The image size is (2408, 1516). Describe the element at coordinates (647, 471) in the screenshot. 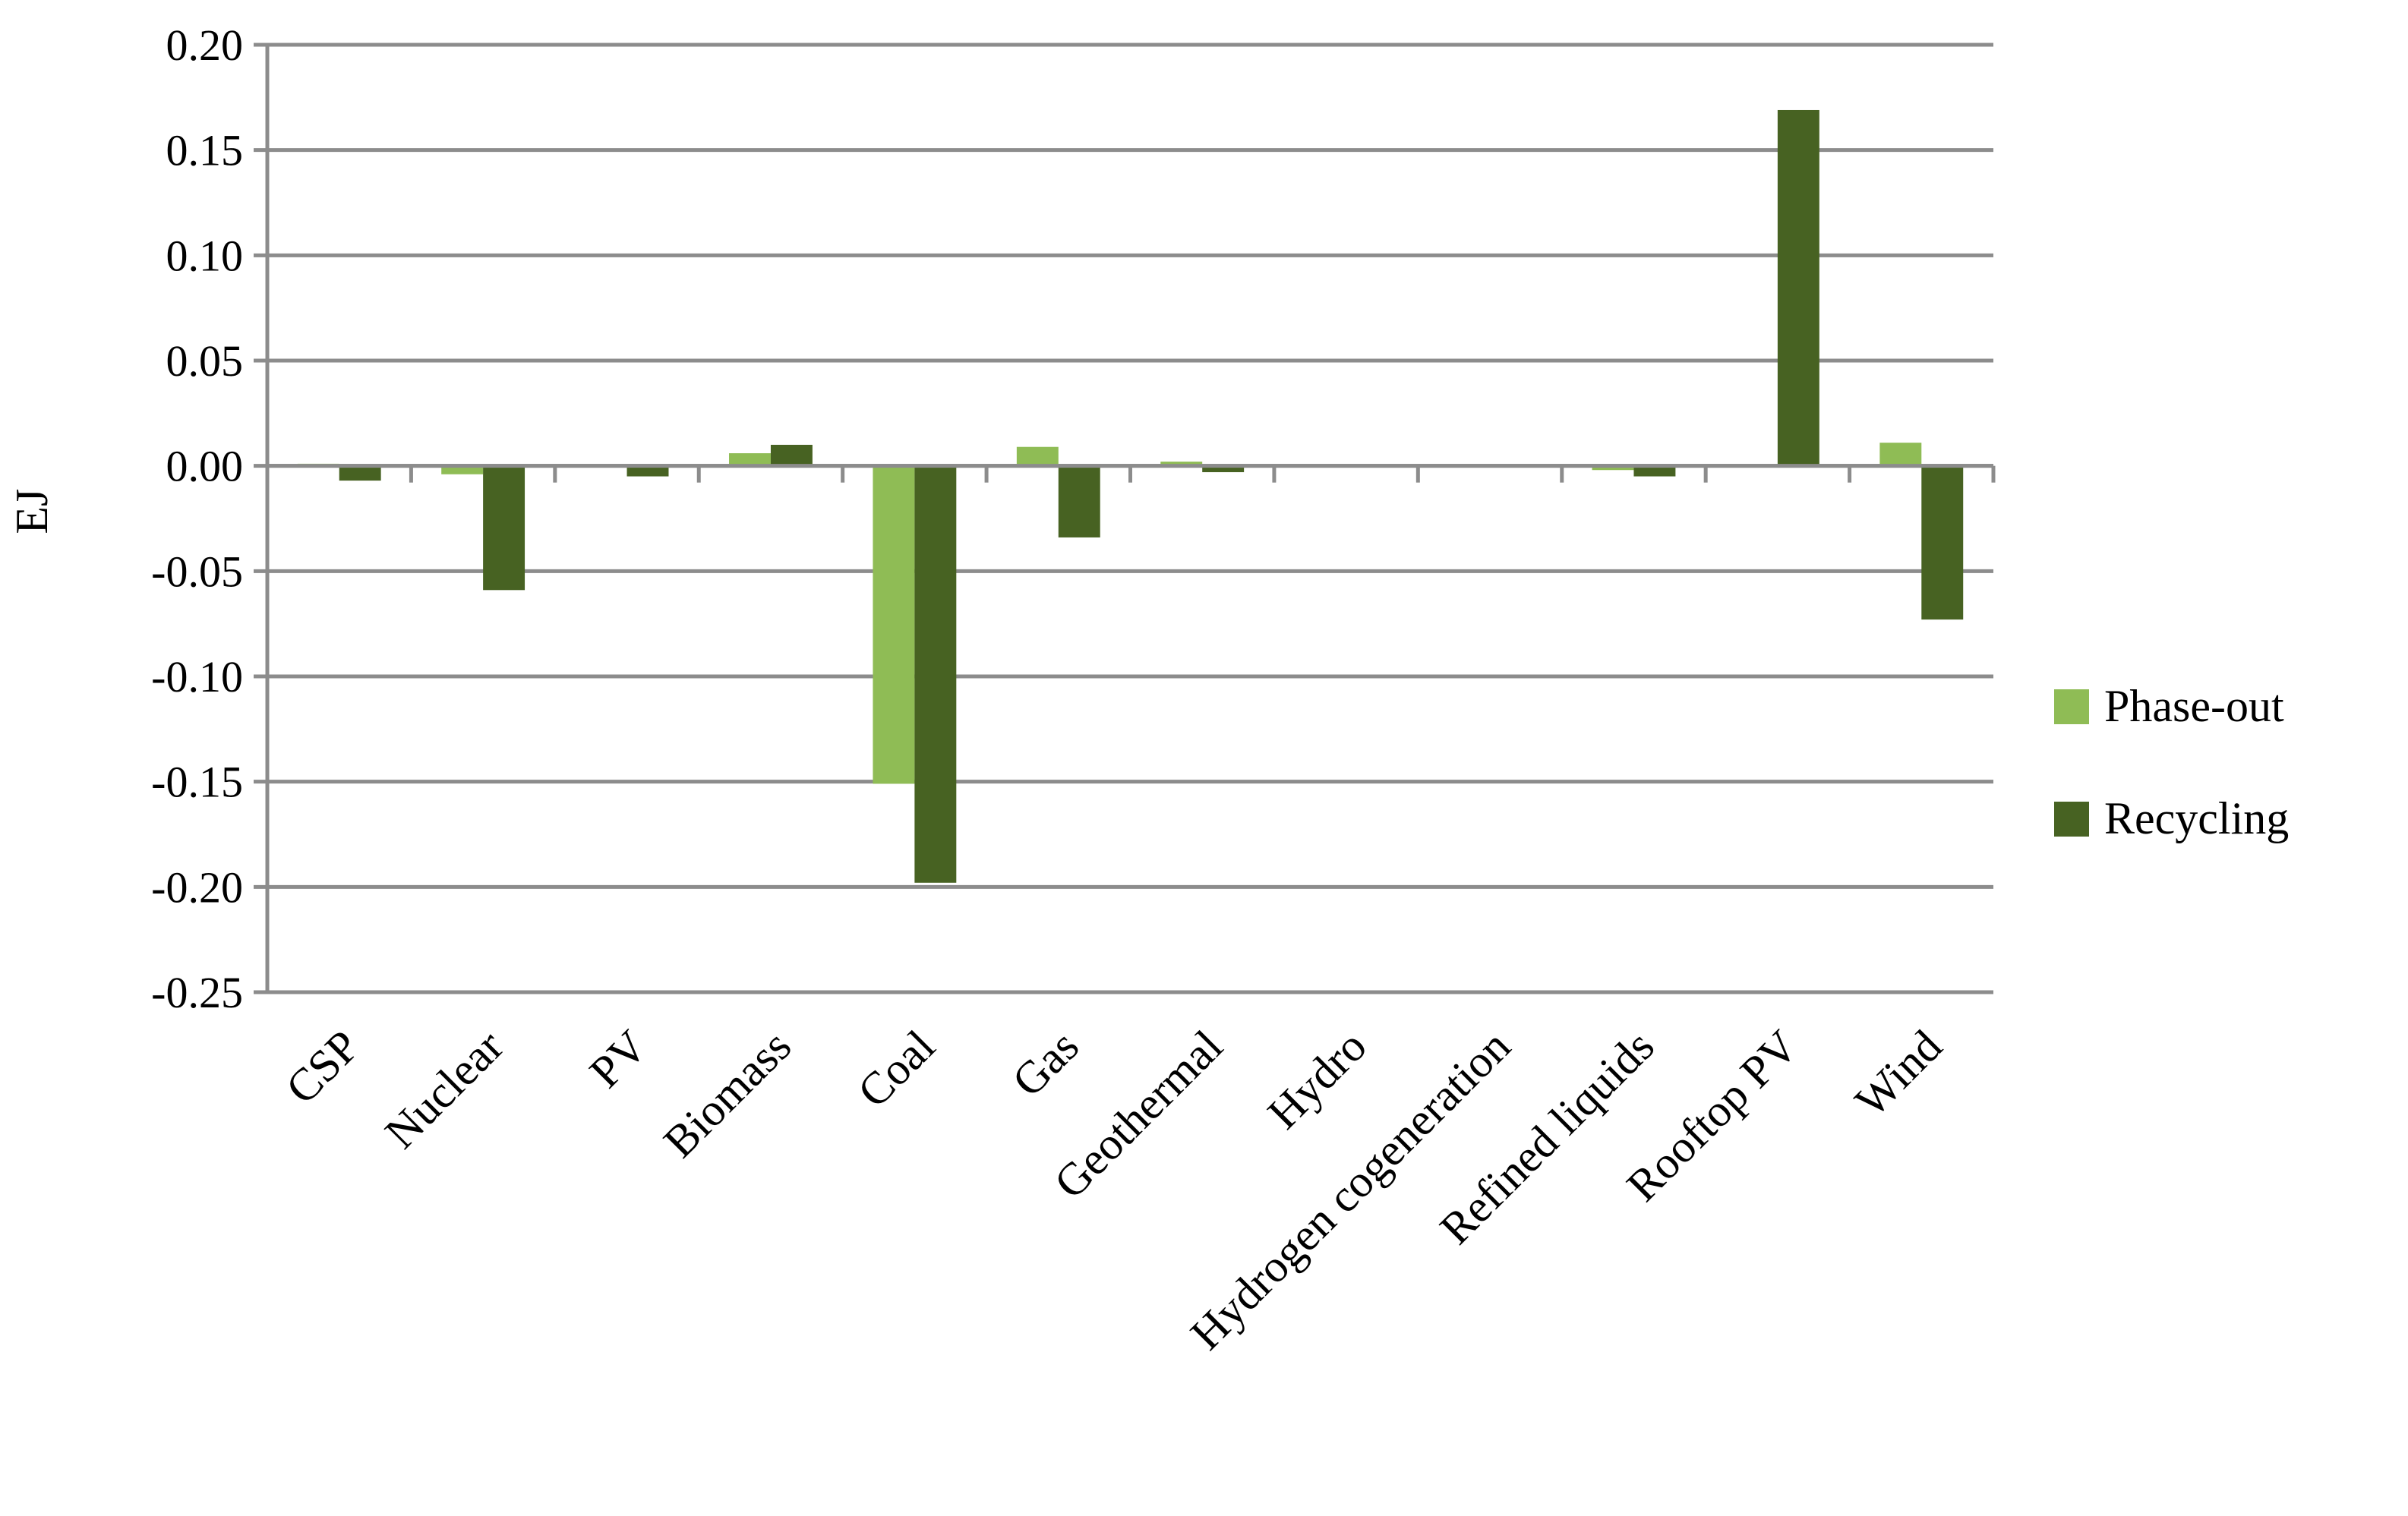

I see `bar-recycling-pv` at that location.